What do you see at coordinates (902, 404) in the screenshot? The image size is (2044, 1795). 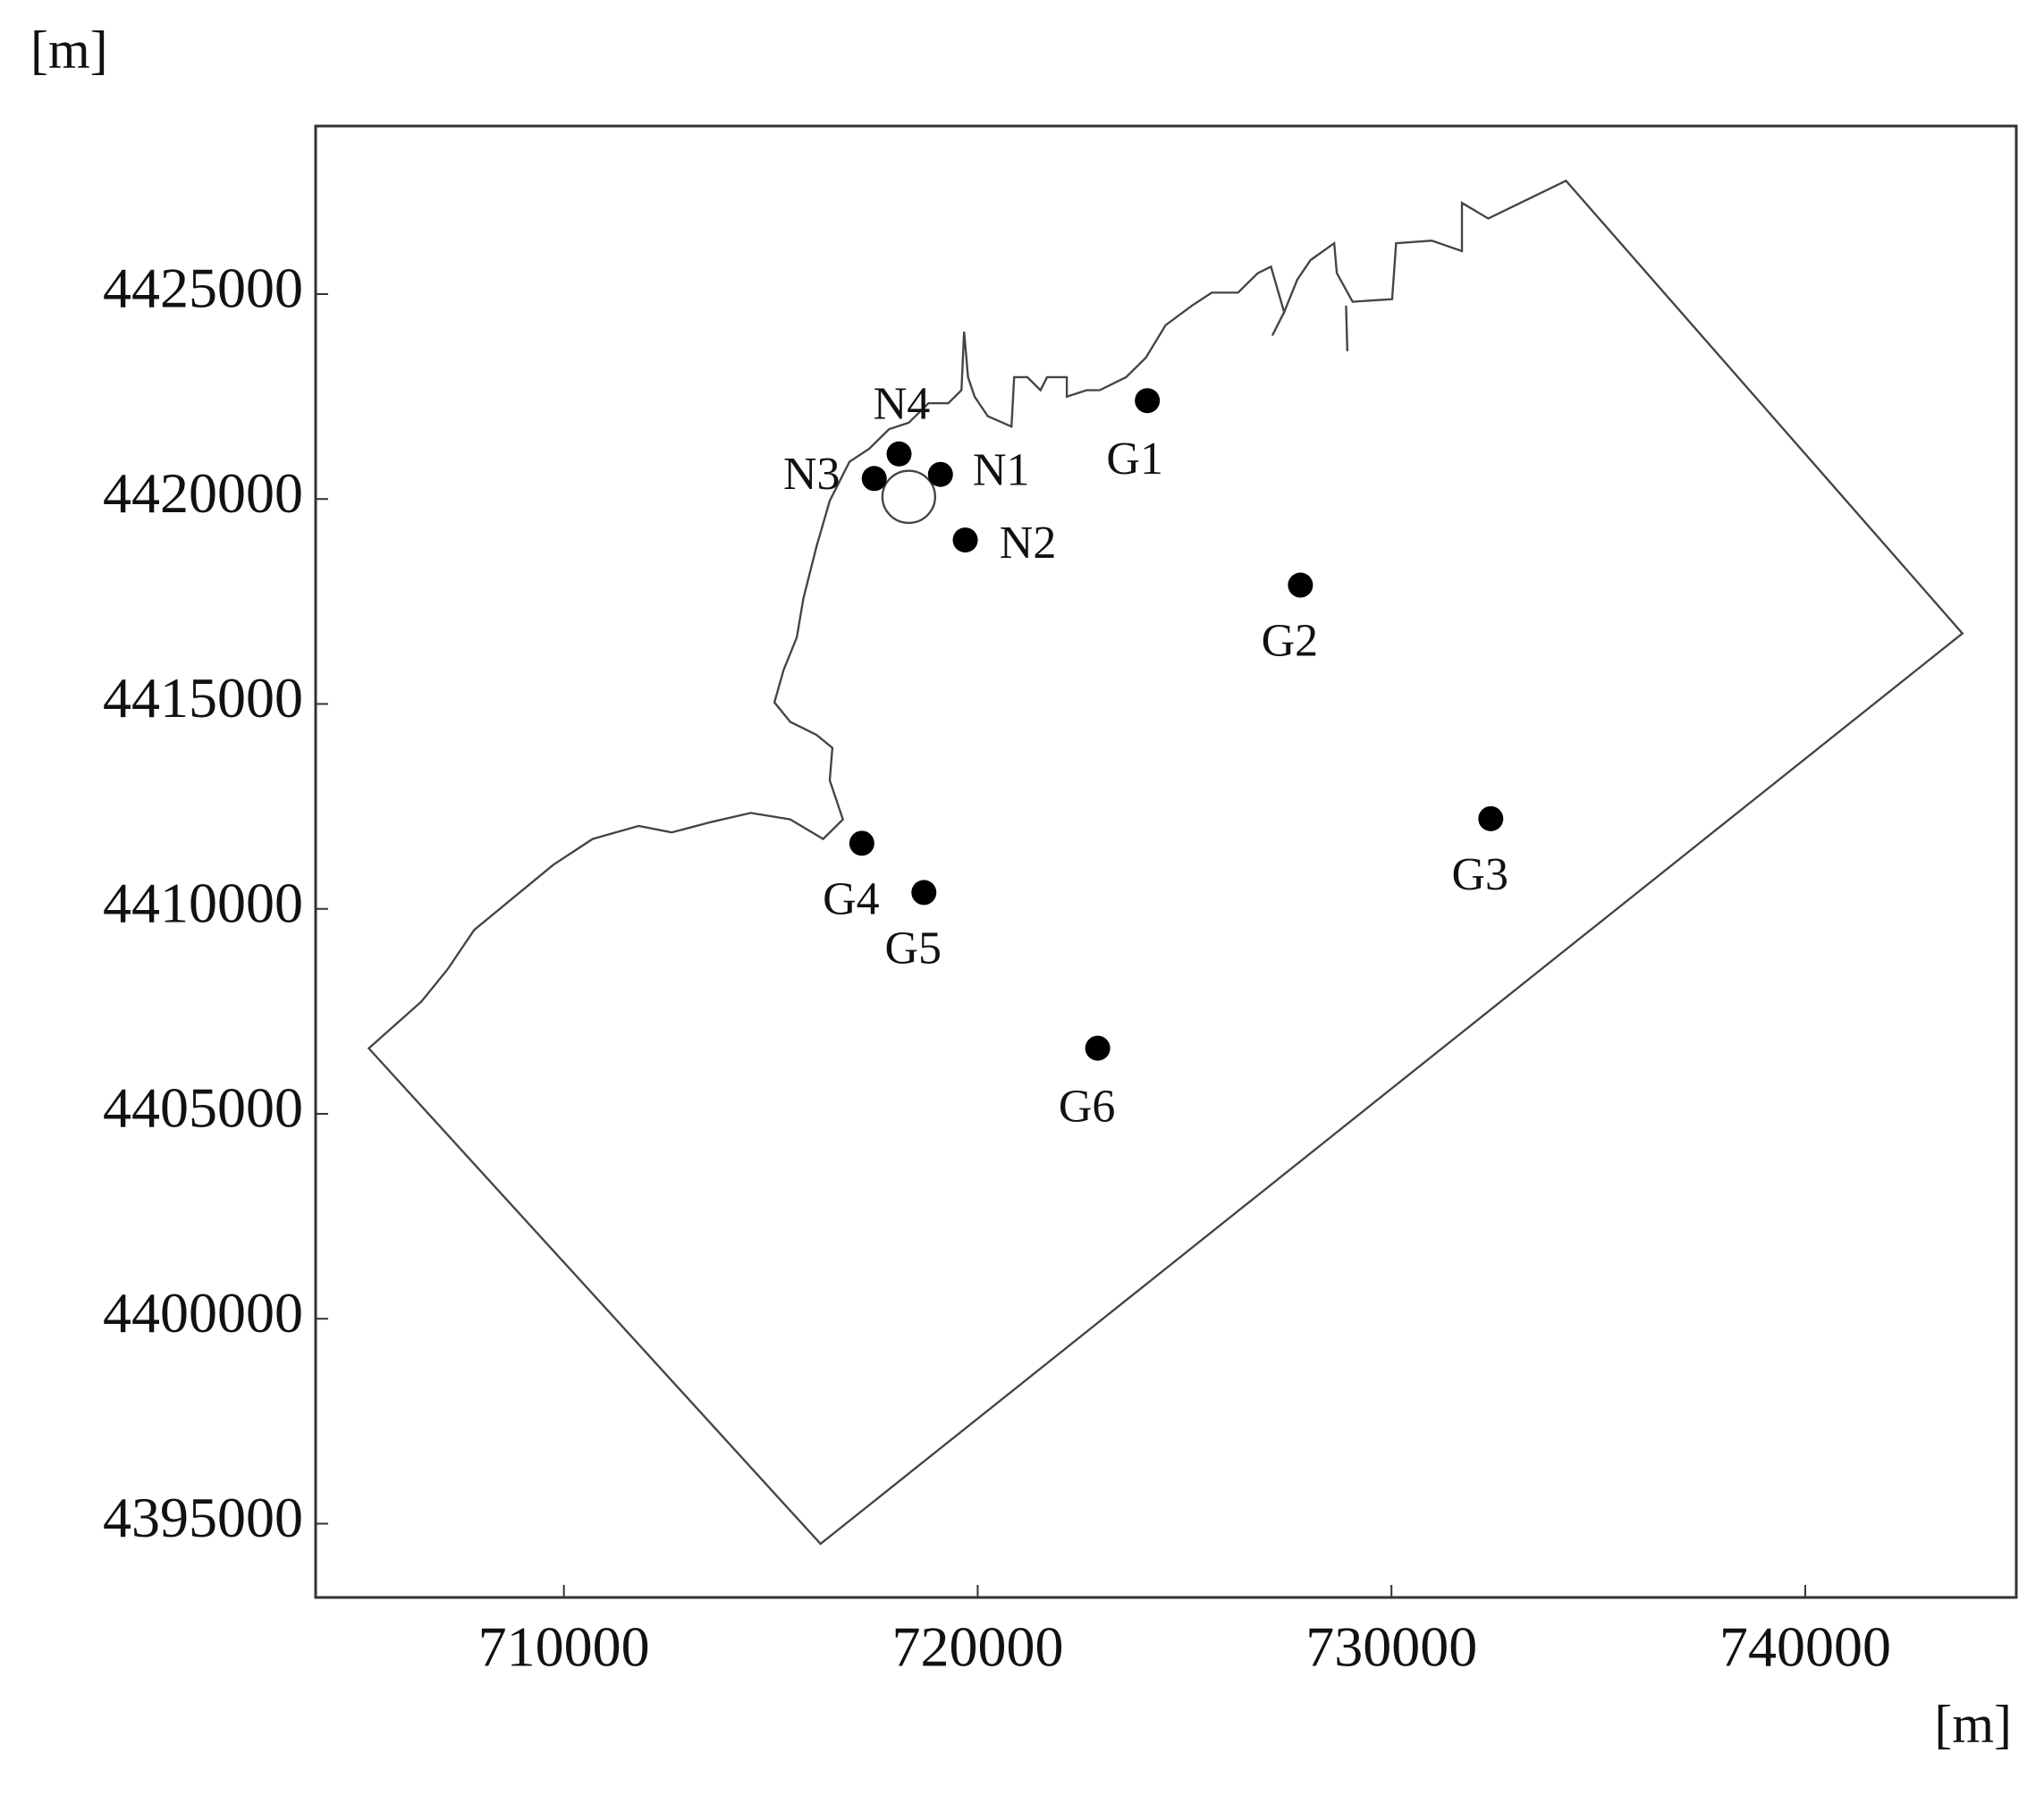 I see `point-label: N4` at bounding box center [902, 404].